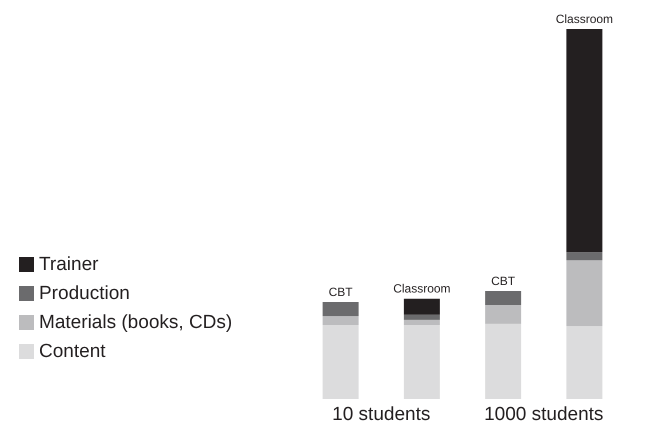 The height and width of the screenshot is (433, 655). Describe the element at coordinates (544, 414) in the screenshot. I see `text: 1000 students` at that location.